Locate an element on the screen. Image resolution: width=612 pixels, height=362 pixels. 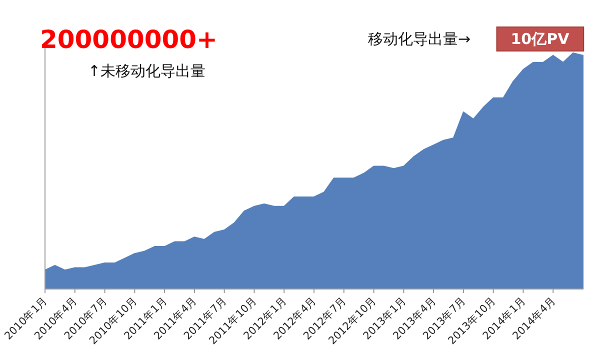
annotation: 200000000+ is located at coordinates (129, 39).